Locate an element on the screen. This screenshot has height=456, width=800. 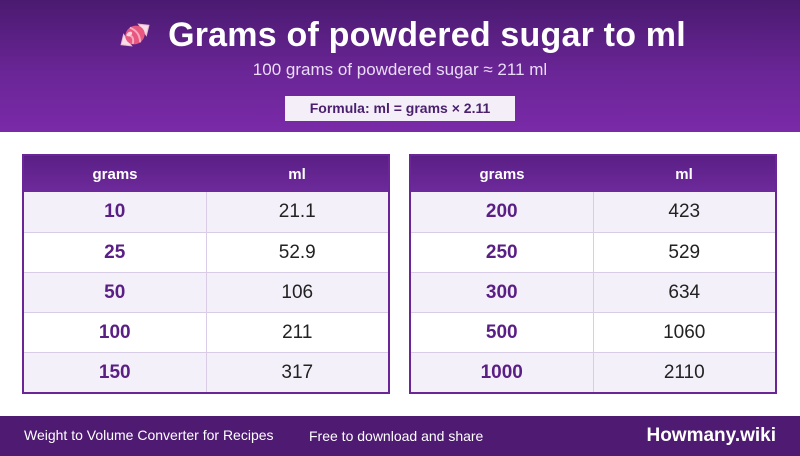
grams-cell: 150 is located at coordinates (115, 372).